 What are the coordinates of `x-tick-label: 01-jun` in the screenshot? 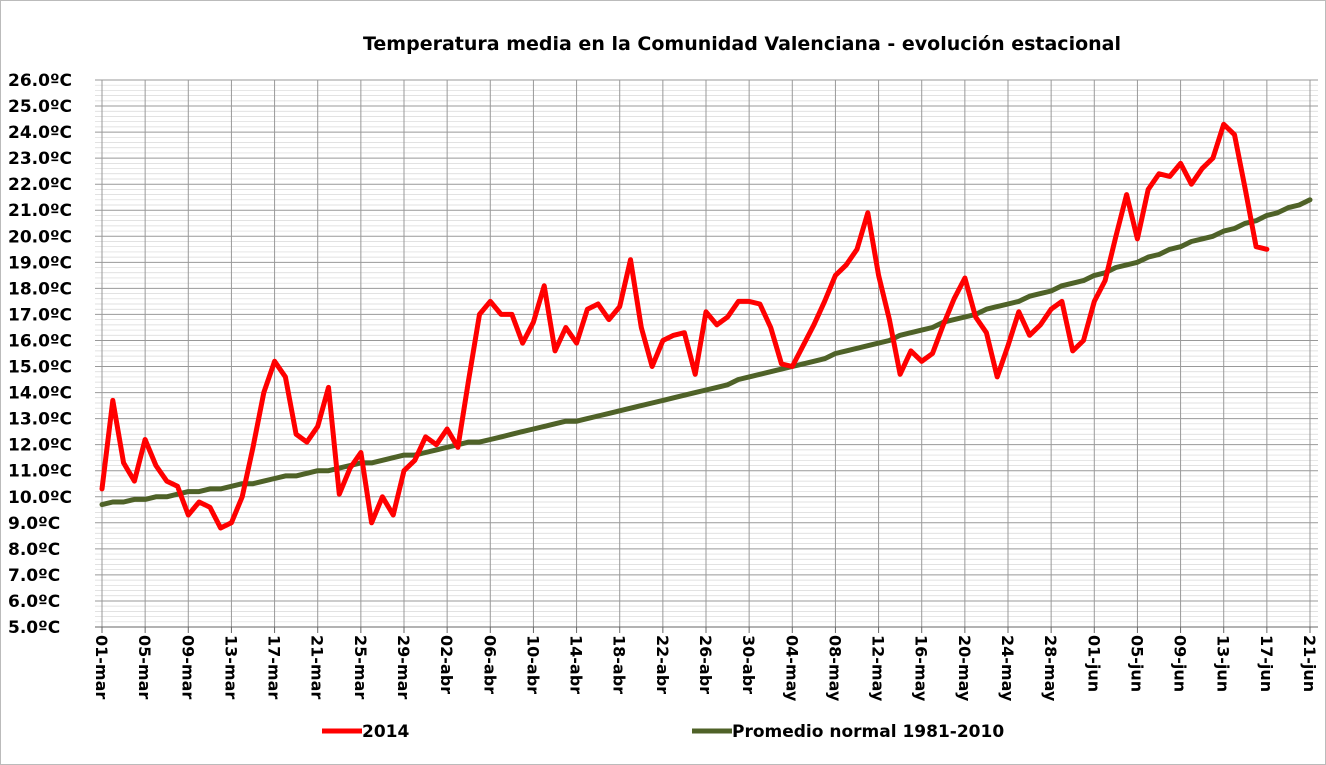 It's located at (1093, 663).